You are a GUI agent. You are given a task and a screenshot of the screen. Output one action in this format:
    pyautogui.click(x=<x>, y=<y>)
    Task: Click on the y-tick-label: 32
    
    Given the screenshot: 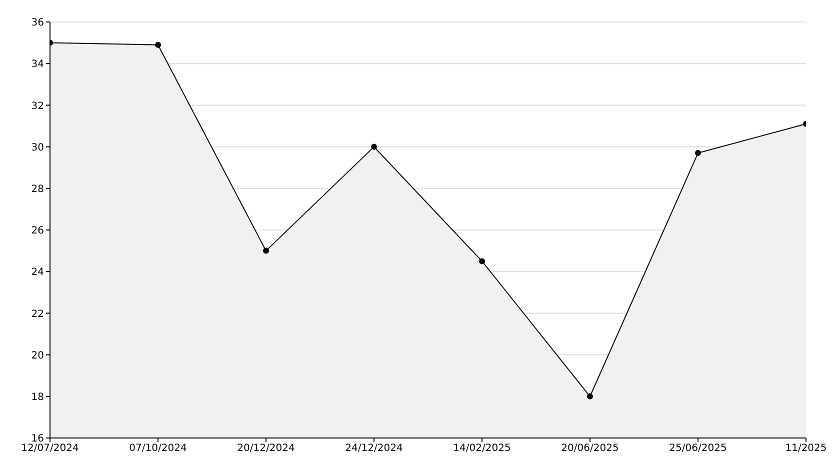 What is the action you would take?
    pyautogui.click(x=37, y=106)
    